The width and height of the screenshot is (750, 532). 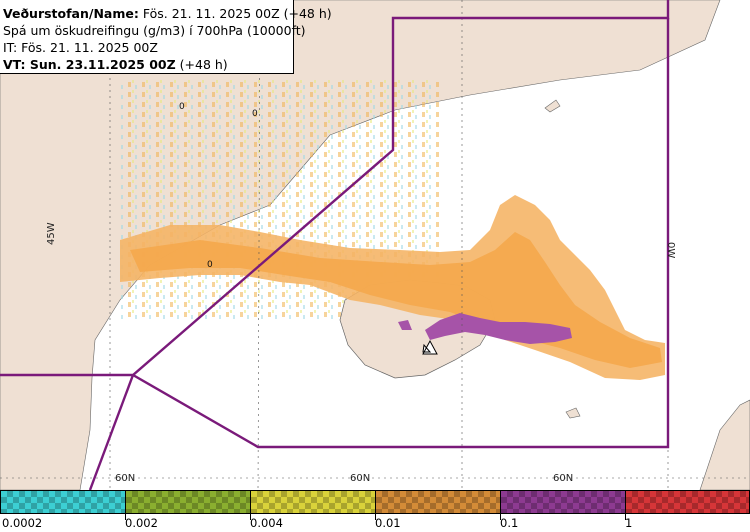 What do you see at coordinates (182, 107) in the screenshot?
I see `contour-label-1: 0` at bounding box center [182, 107].